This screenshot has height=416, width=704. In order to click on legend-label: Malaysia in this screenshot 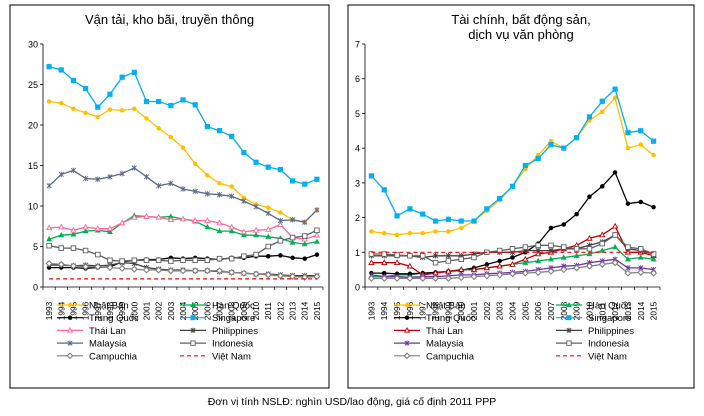, I will do `click(445, 344)`.